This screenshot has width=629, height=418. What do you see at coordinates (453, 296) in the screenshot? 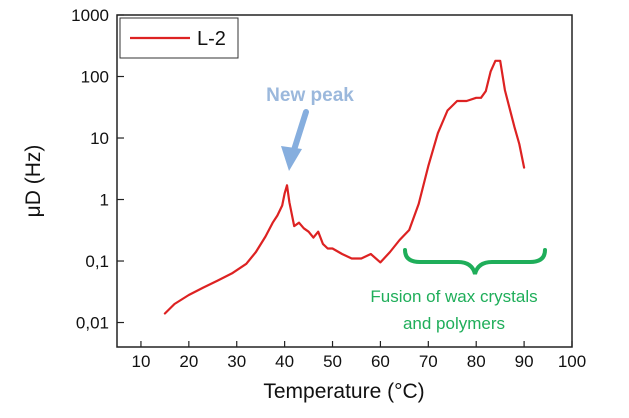
I see `fusion-label-line1: Fusion of wax crystals` at bounding box center [453, 296].